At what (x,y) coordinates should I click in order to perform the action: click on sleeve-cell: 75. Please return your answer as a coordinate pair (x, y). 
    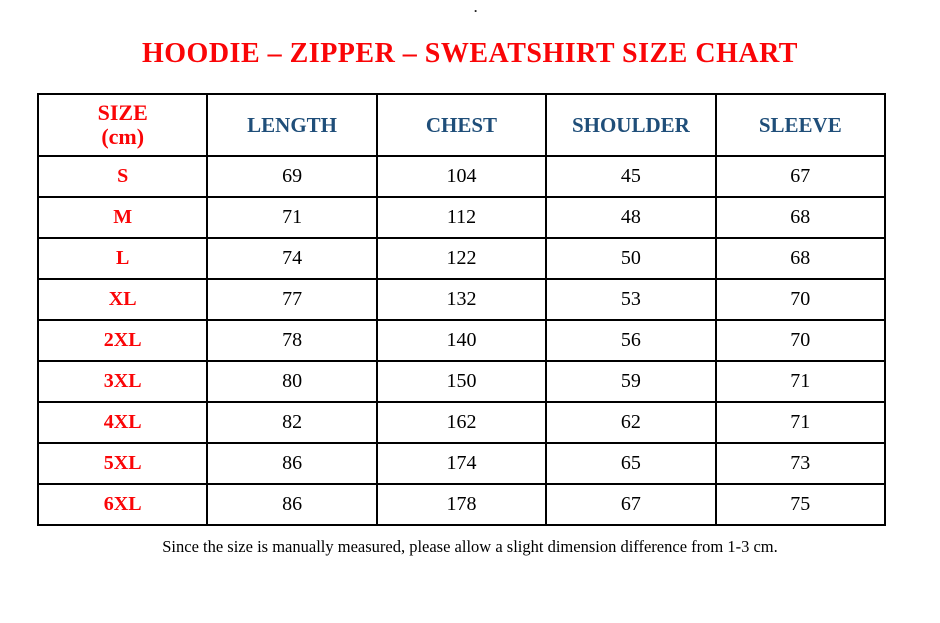
    Looking at the image, I should click on (800, 504).